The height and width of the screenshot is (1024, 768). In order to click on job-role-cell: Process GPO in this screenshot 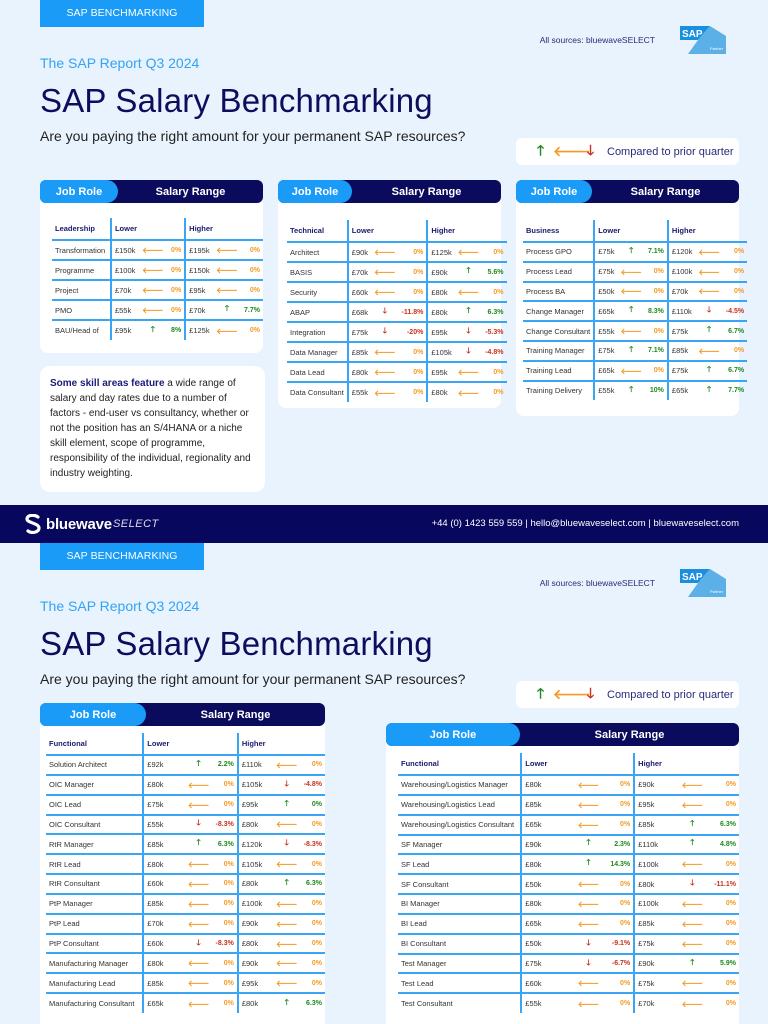, I will do `click(559, 252)`.